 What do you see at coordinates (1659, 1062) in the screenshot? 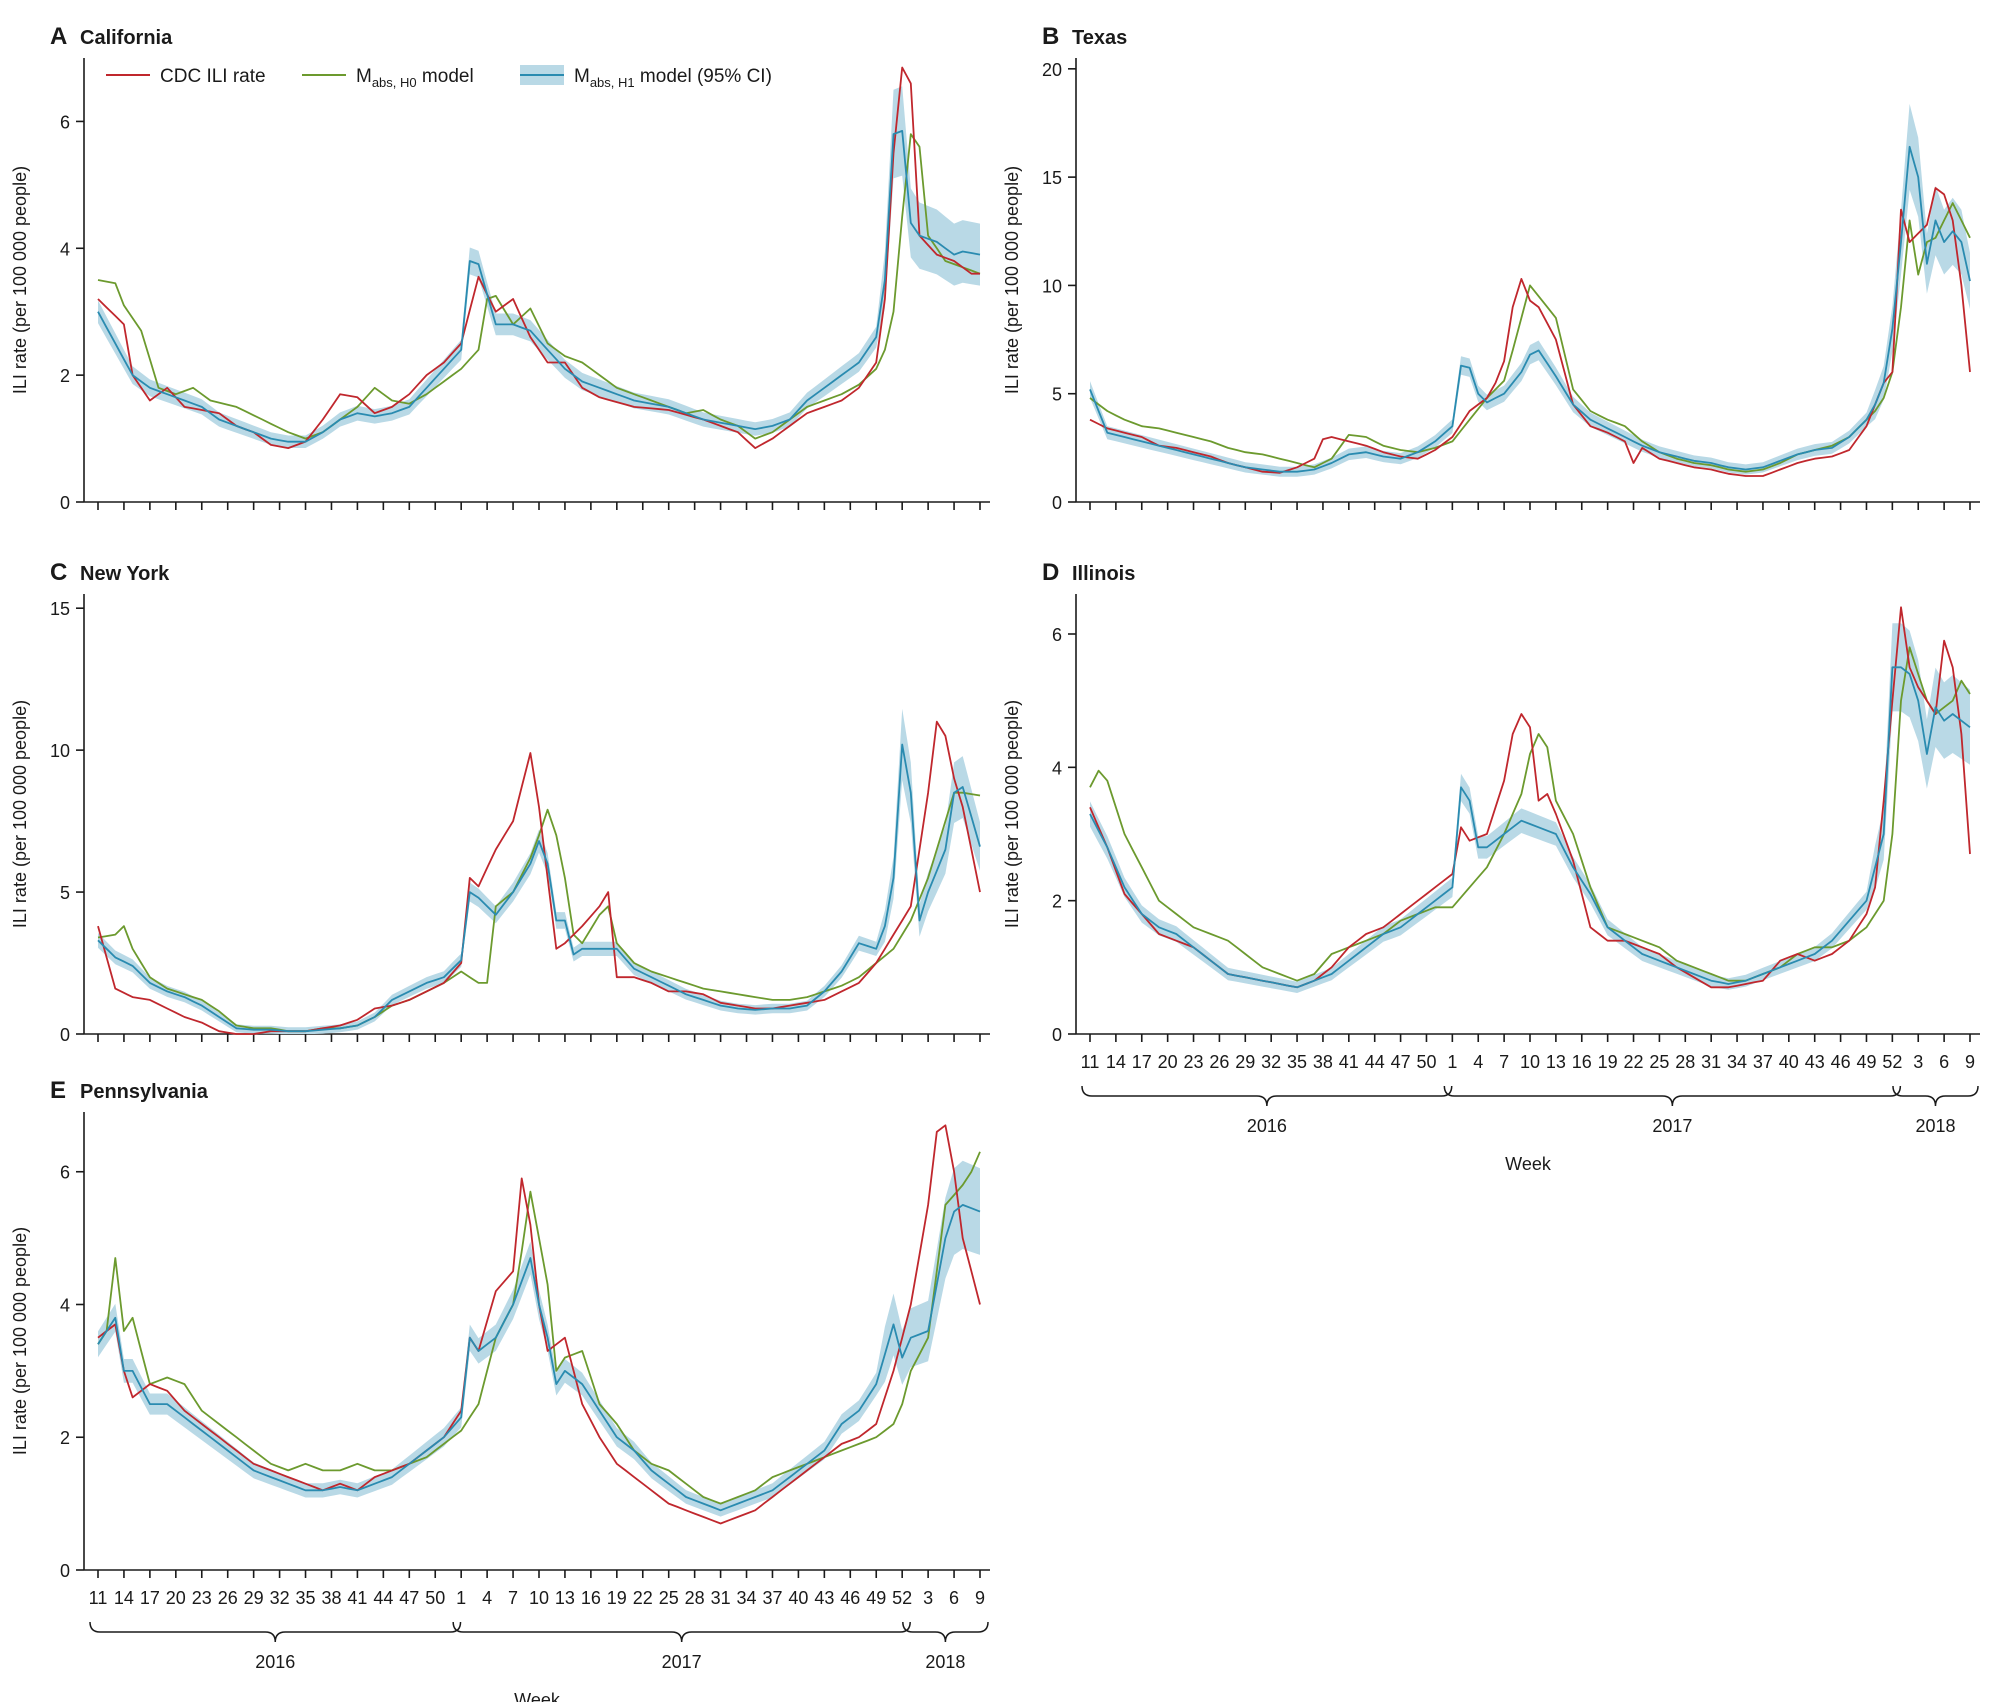
I see `x-tick-label: 25` at bounding box center [1659, 1062].